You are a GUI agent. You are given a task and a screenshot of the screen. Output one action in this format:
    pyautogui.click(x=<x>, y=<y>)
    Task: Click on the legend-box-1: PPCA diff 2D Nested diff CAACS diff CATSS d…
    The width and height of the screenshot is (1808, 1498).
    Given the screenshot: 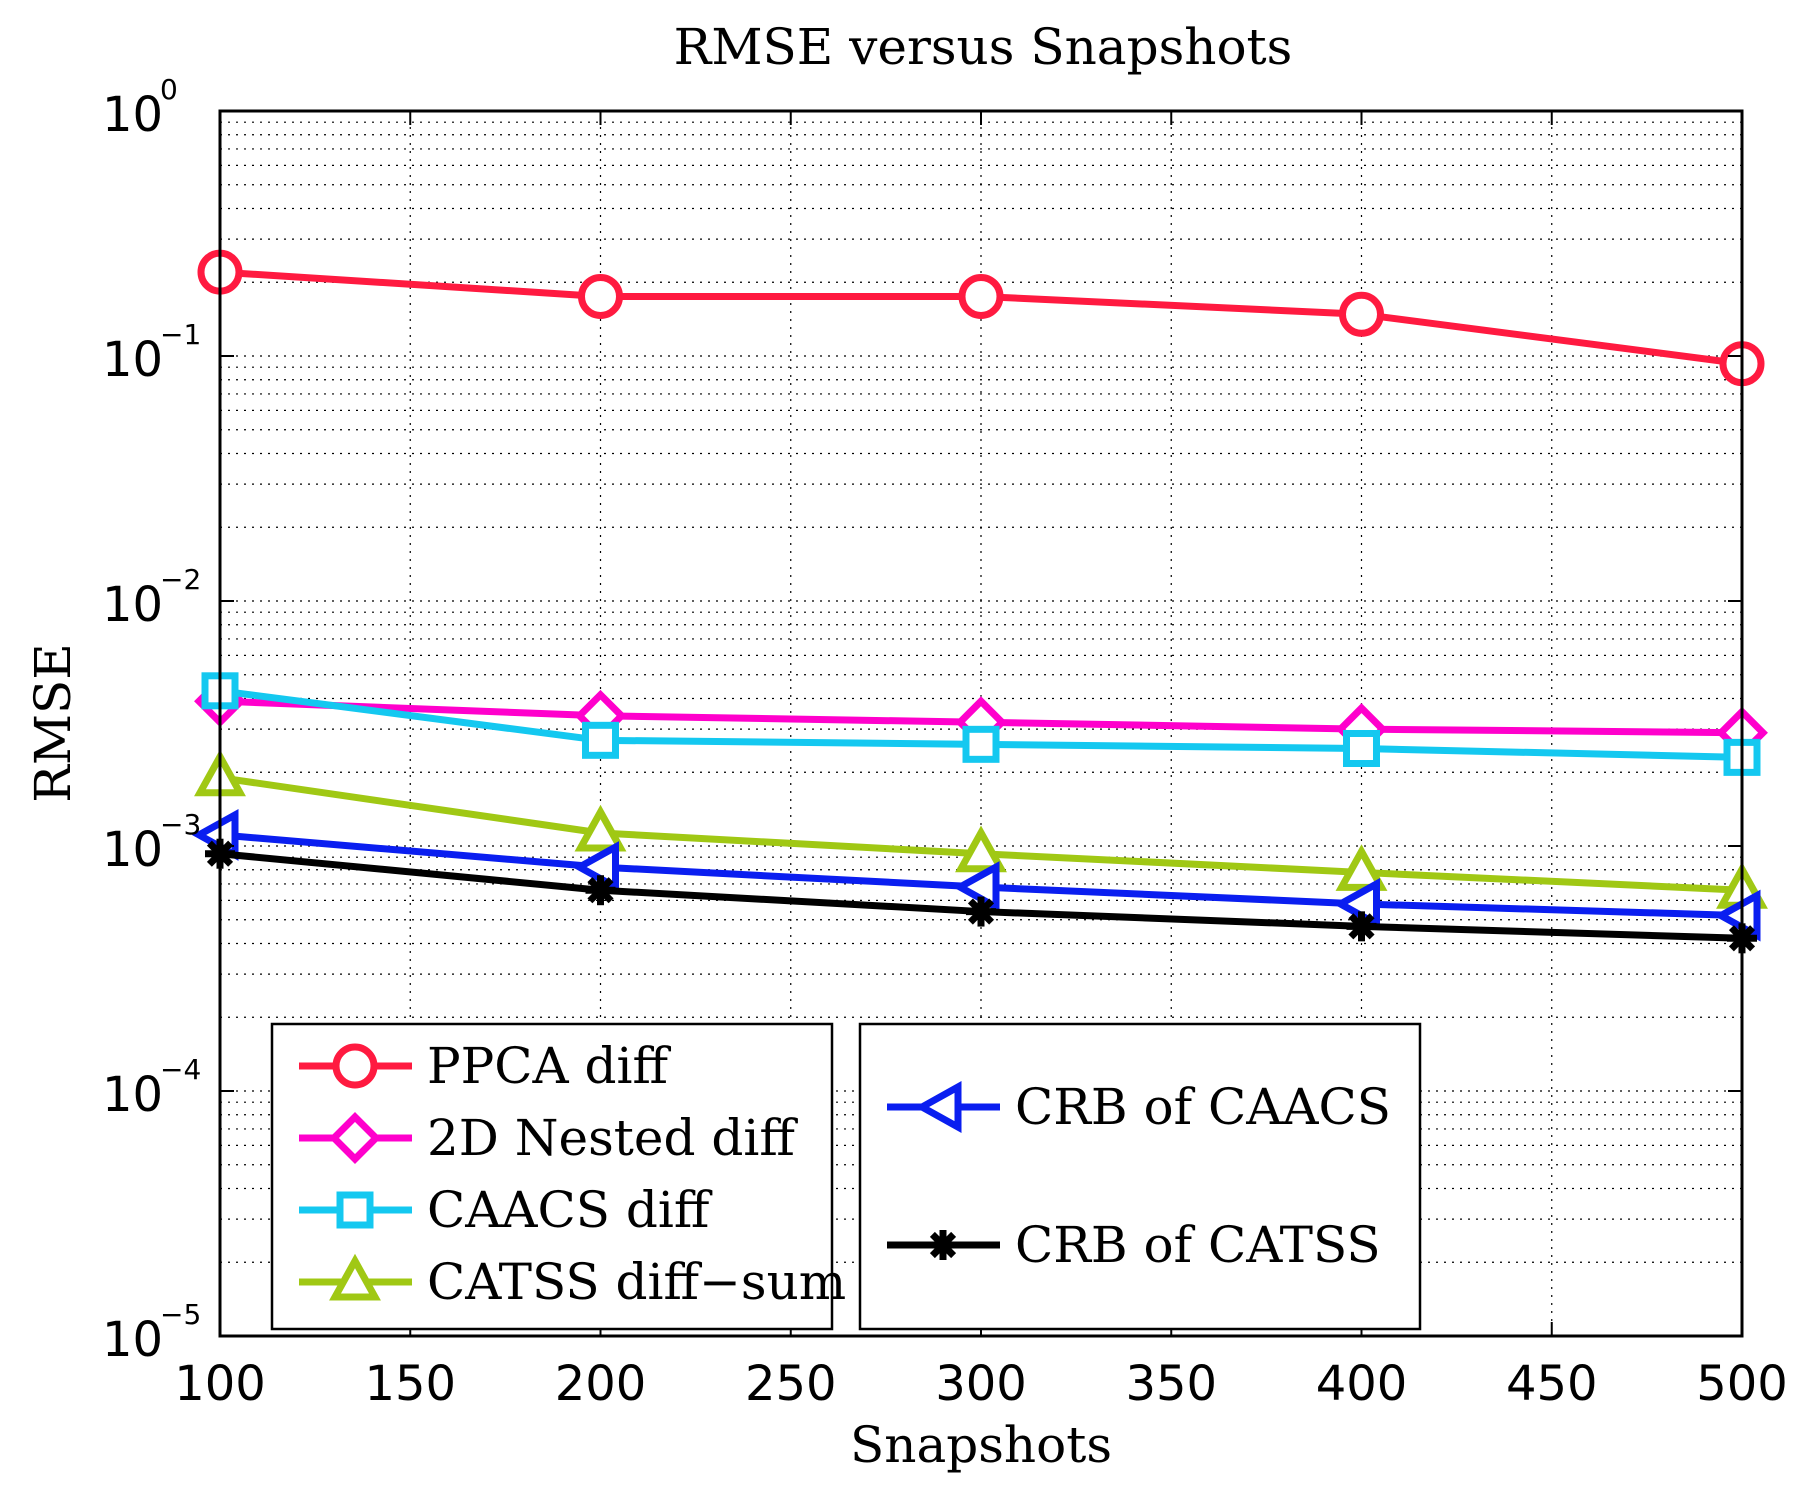 What is the action you would take?
    pyautogui.click(x=558, y=1176)
    